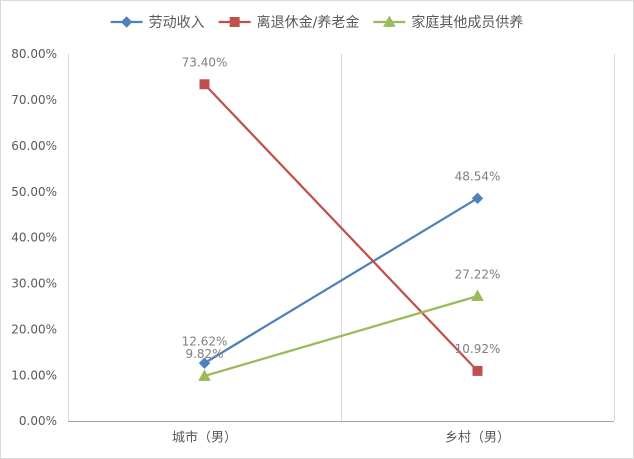 This screenshot has width=634, height=459. What do you see at coordinates (467, 22) in the screenshot?
I see `legend-label: 家庭其他成员供养` at bounding box center [467, 22].